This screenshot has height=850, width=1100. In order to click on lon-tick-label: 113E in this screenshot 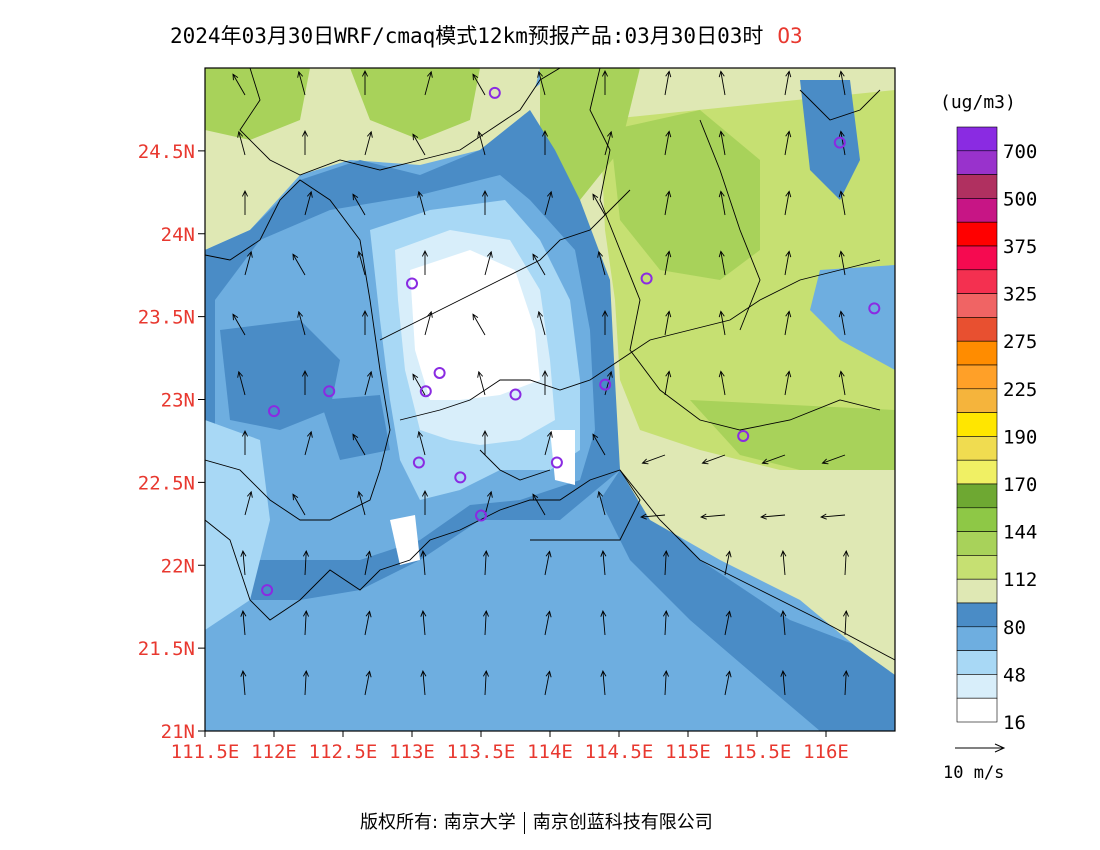, I will do `click(412, 752)`.